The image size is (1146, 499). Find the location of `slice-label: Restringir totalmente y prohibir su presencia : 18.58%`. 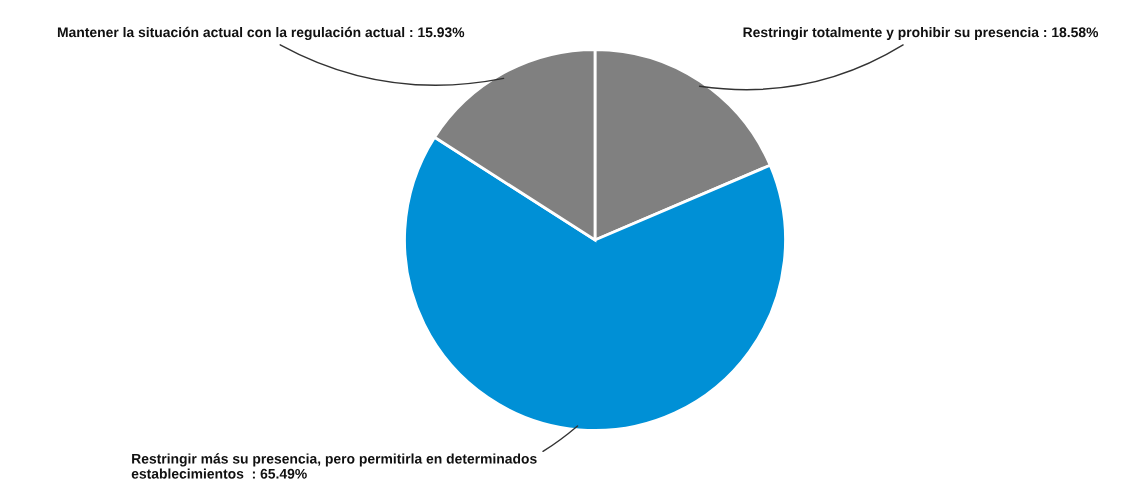

slice-label: Restringir totalmente y prohibir su presencia : 18.58% is located at coordinates (921, 33).